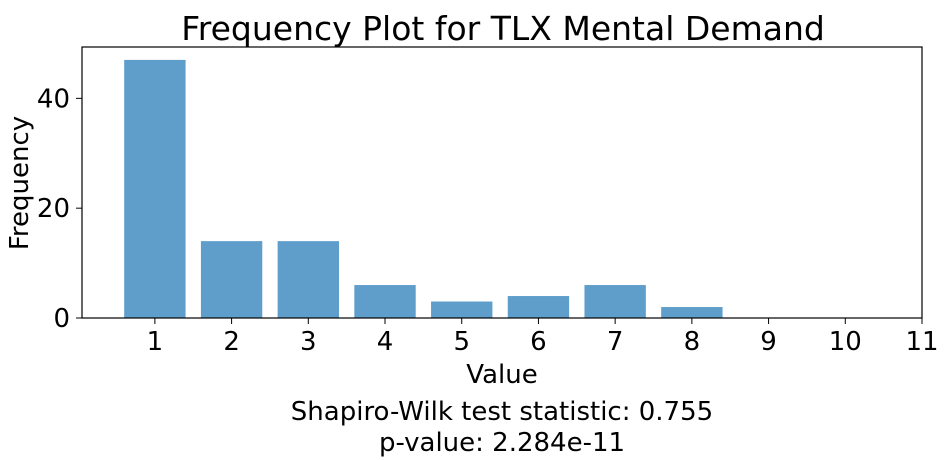 This screenshot has width=950, height=460. What do you see at coordinates (845, 342) in the screenshot?
I see `x-tick-label: 10` at bounding box center [845, 342].